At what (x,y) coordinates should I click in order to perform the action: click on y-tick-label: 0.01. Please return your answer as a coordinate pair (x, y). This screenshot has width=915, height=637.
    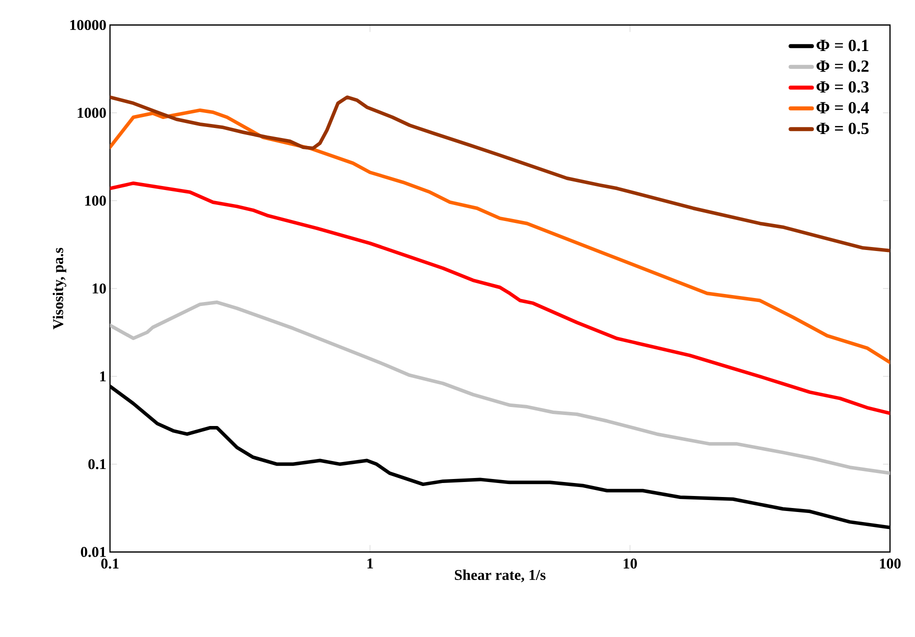
    Looking at the image, I should click on (93, 552).